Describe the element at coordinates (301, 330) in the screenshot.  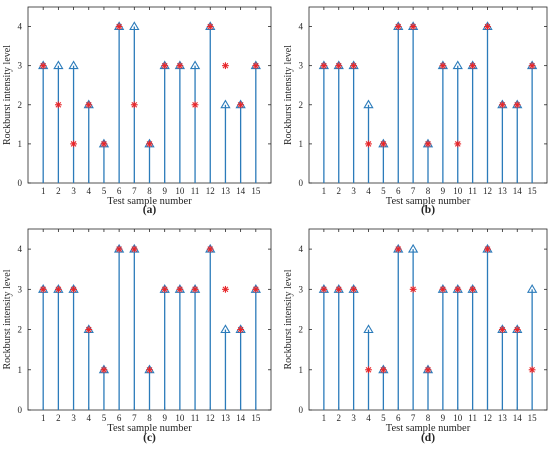
I see `y-tick-label: 2` at that location.